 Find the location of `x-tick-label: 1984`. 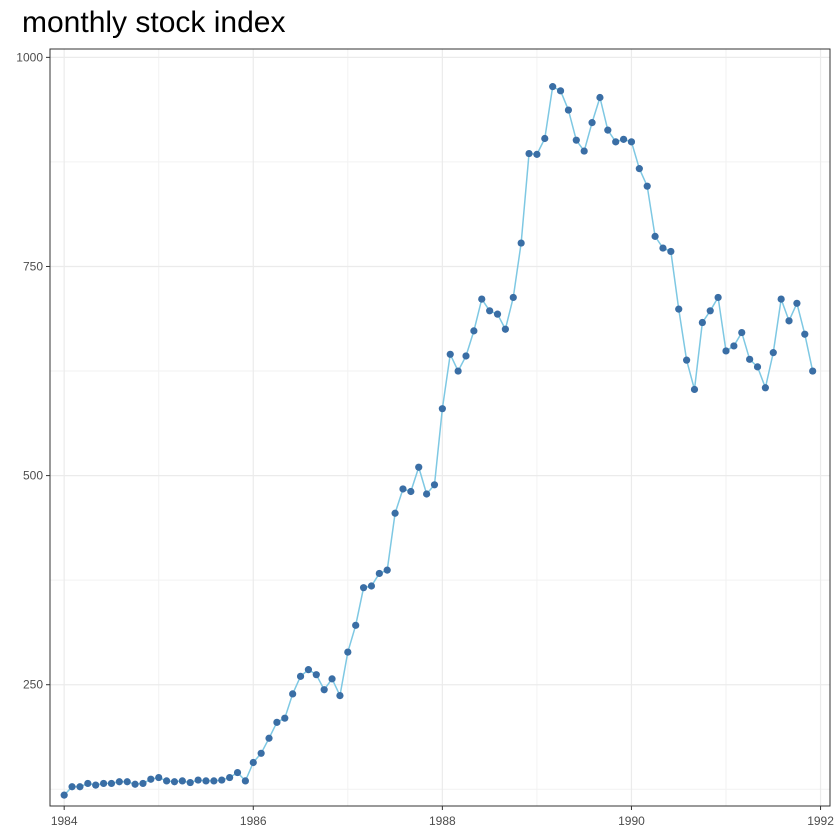

x-tick-label: 1984 is located at coordinates (64, 821).